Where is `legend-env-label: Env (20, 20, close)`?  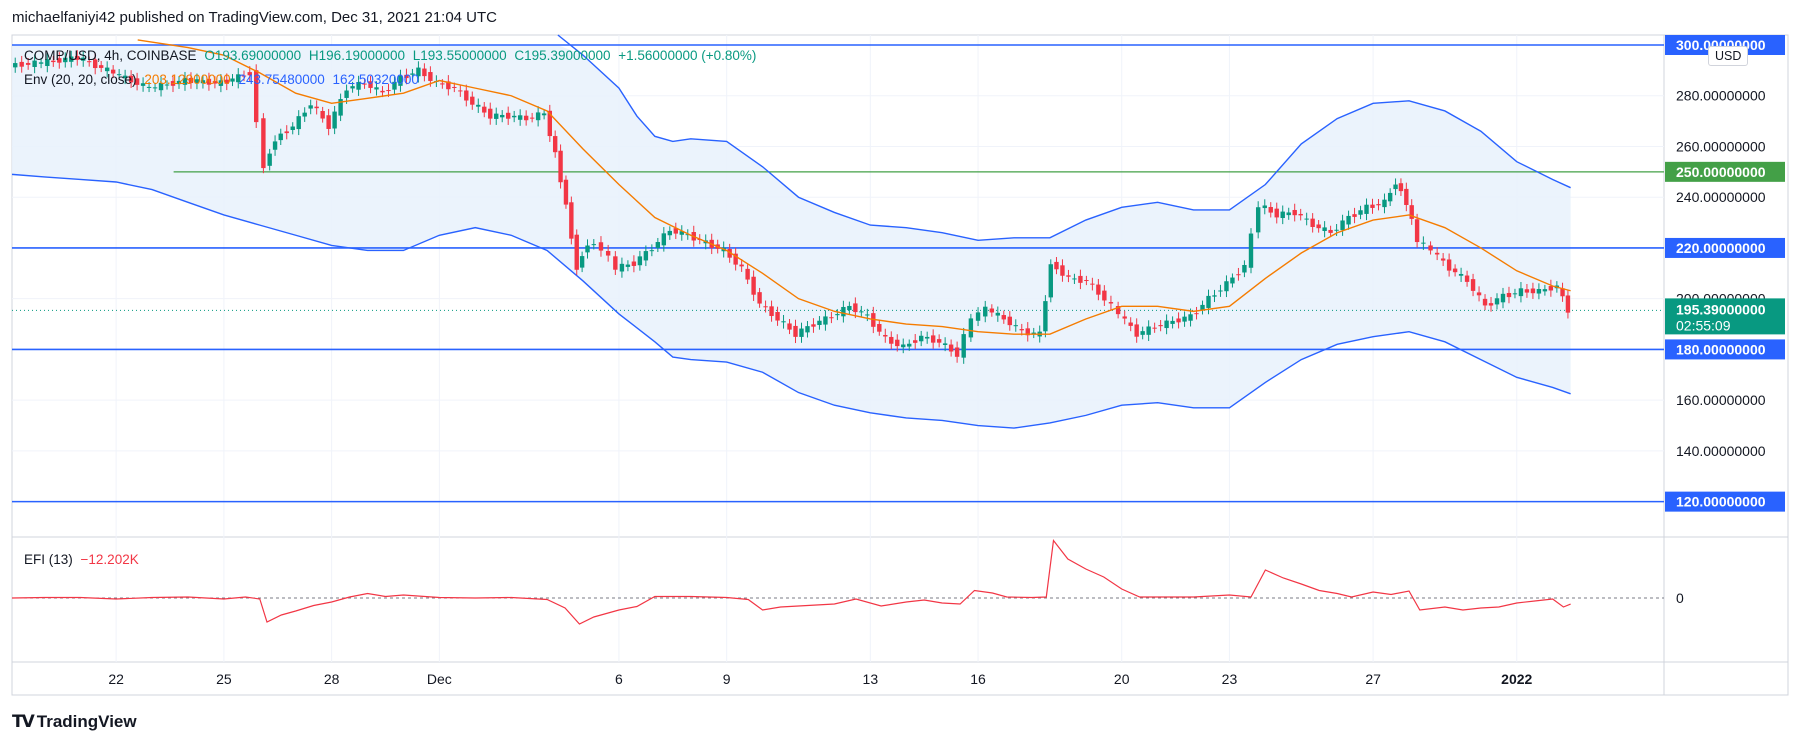 legend-env-label: Env (20, 20, close) is located at coordinates (80, 79).